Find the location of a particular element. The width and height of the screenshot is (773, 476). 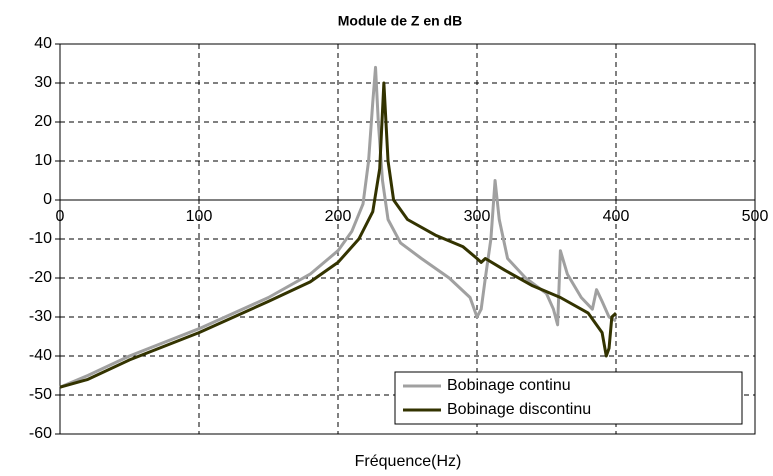

y-tick-label: -50 is located at coordinates (40, 394).